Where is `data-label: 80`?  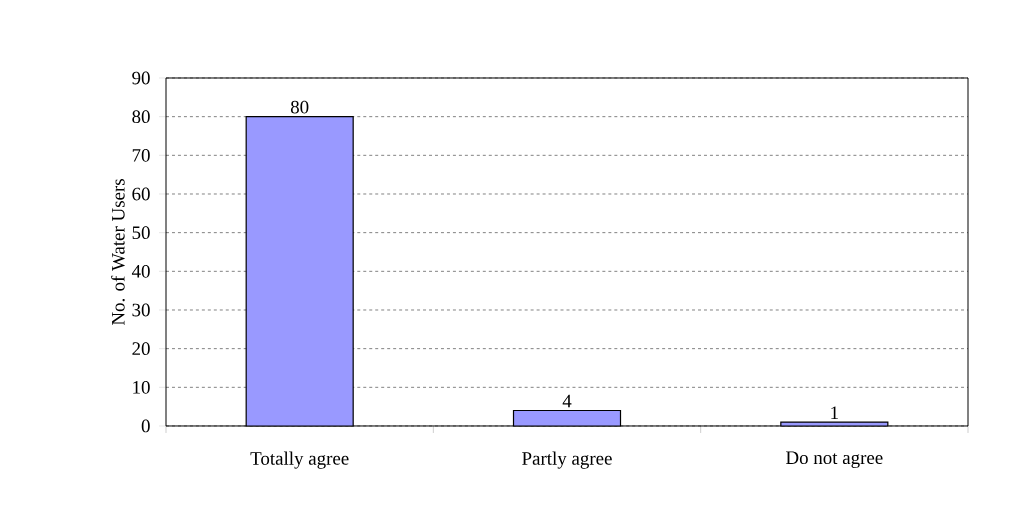
data-label: 80 is located at coordinates (299, 107).